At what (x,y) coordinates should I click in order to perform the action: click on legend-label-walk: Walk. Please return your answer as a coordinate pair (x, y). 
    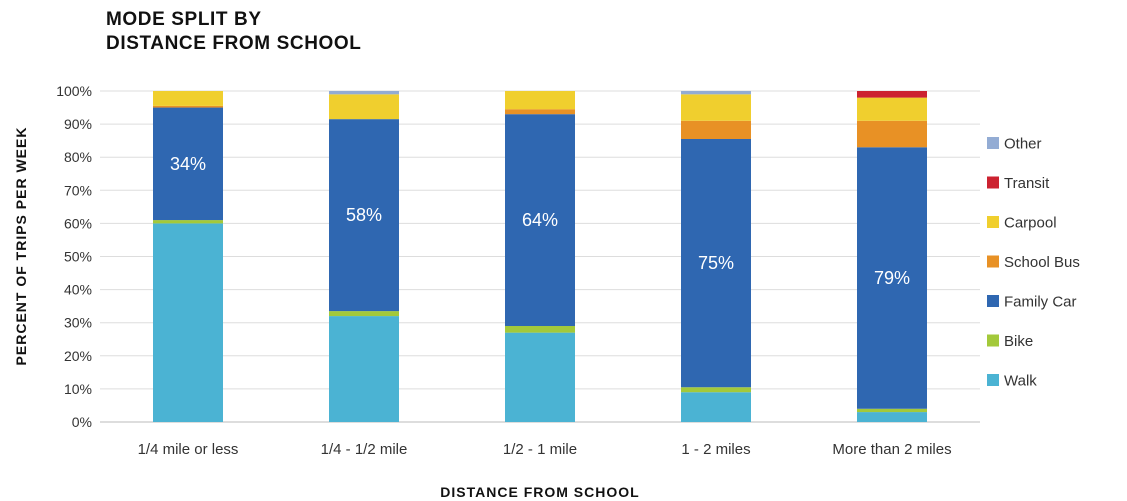
    Looking at the image, I should click on (1020, 381).